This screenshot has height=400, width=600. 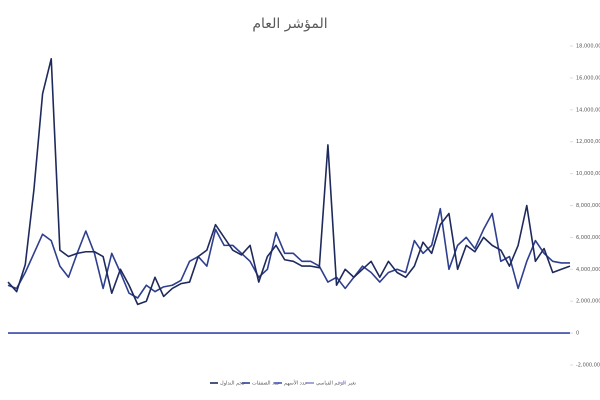 I want to click on legend-label: حجم التداول, so click(x=233, y=384).